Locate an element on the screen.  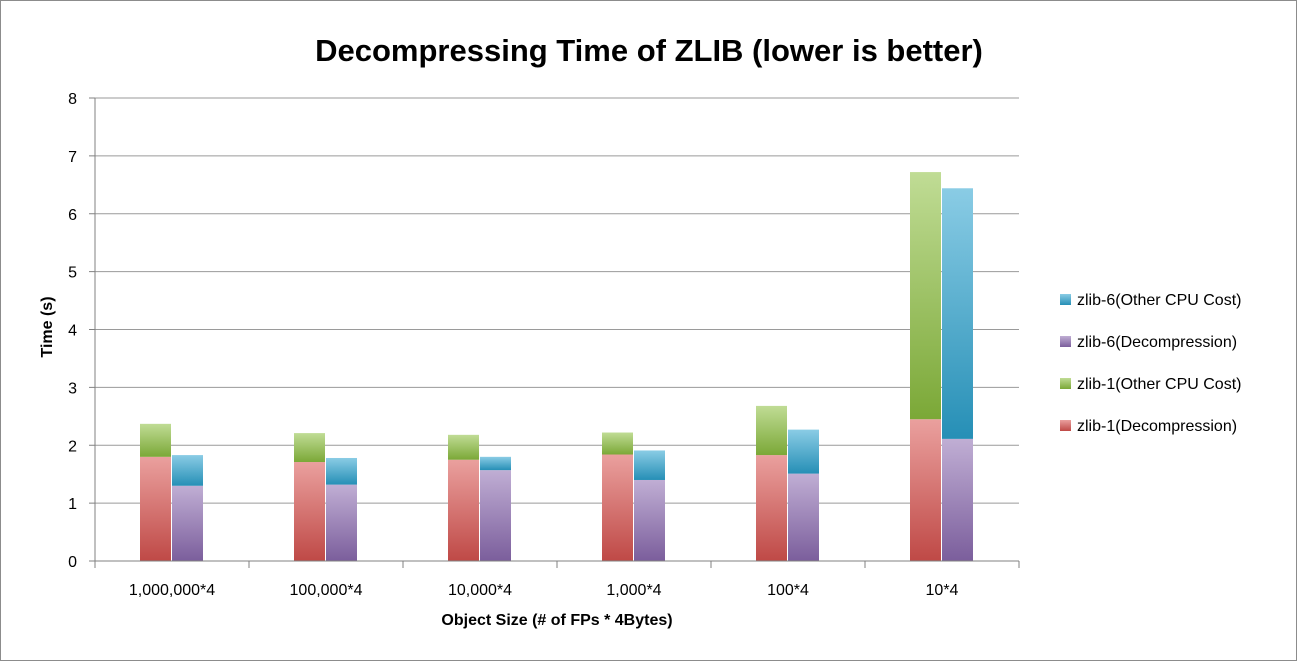
y-tick-label: 4 is located at coordinates (72, 331).